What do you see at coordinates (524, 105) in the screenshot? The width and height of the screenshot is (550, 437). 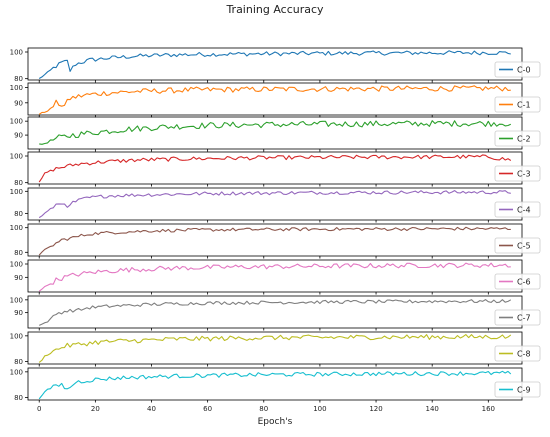 I see `legend-label: C-1` at bounding box center [524, 105].